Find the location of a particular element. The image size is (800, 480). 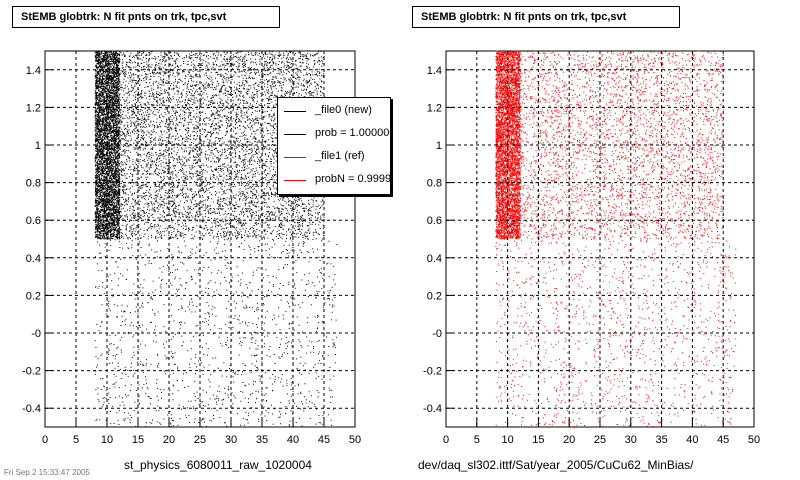

timestamp: Fri Sep 2 15:33:47 2005 is located at coordinates (47, 472).